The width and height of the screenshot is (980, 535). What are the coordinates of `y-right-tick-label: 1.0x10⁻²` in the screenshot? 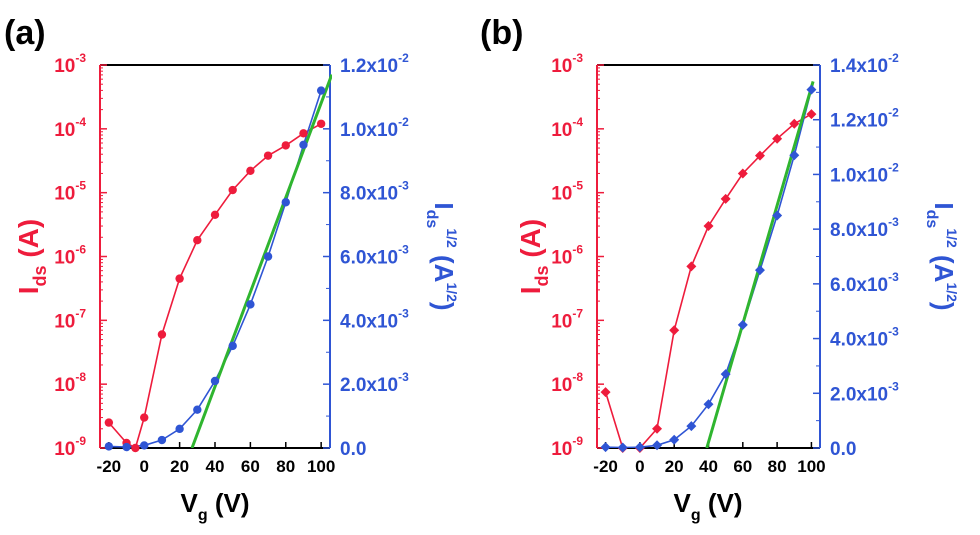 It's located at (864, 173).